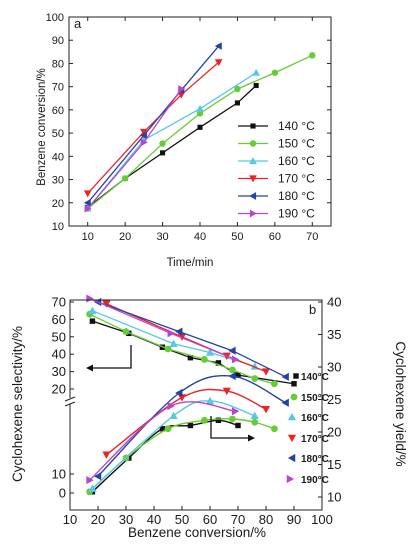 The width and height of the screenshot is (408, 547). What do you see at coordinates (58, 157) in the screenshot?
I see `panel-a-y-tick-label: 40` at bounding box center [58, 157].